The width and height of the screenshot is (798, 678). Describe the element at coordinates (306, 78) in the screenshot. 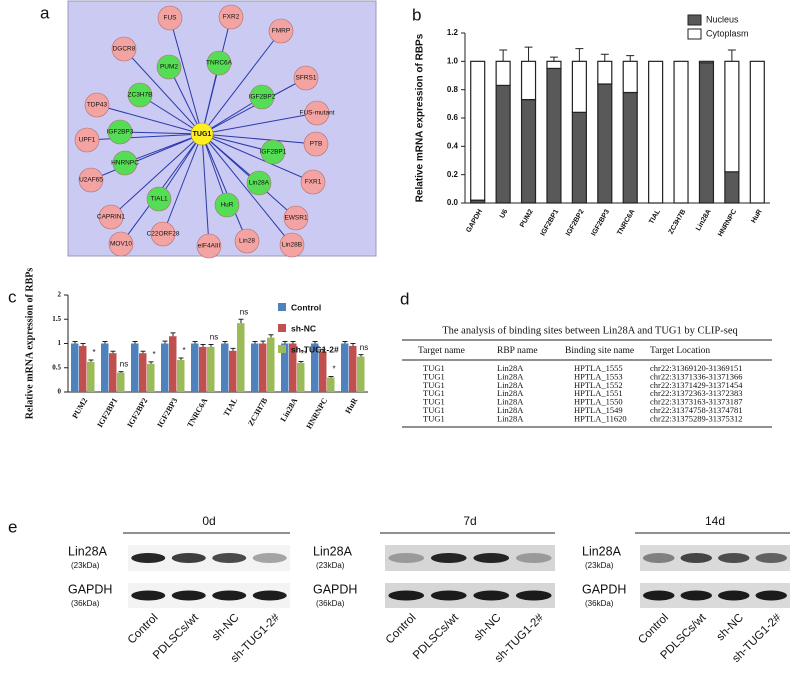

I see `node-label: SFRS1` at that location.